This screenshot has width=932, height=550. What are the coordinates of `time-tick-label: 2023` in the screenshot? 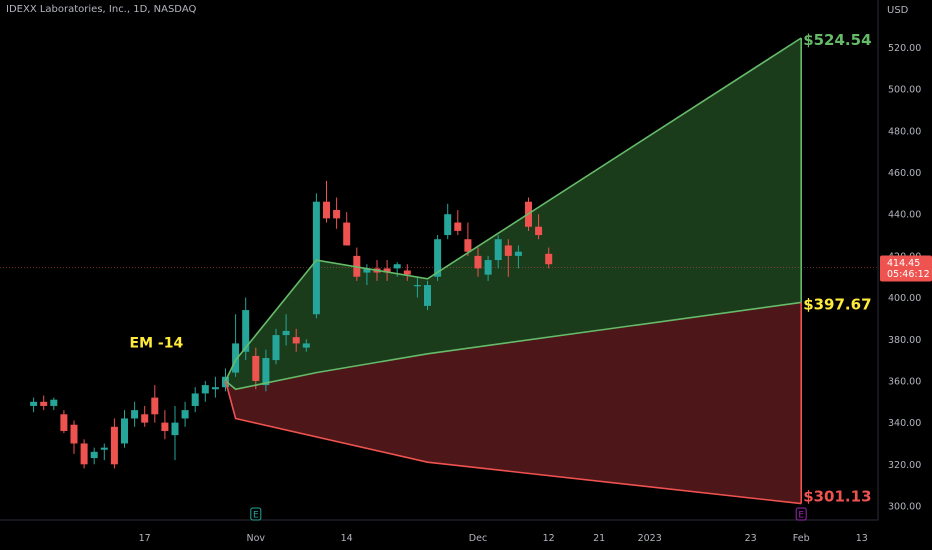 It's located at (650, 538).